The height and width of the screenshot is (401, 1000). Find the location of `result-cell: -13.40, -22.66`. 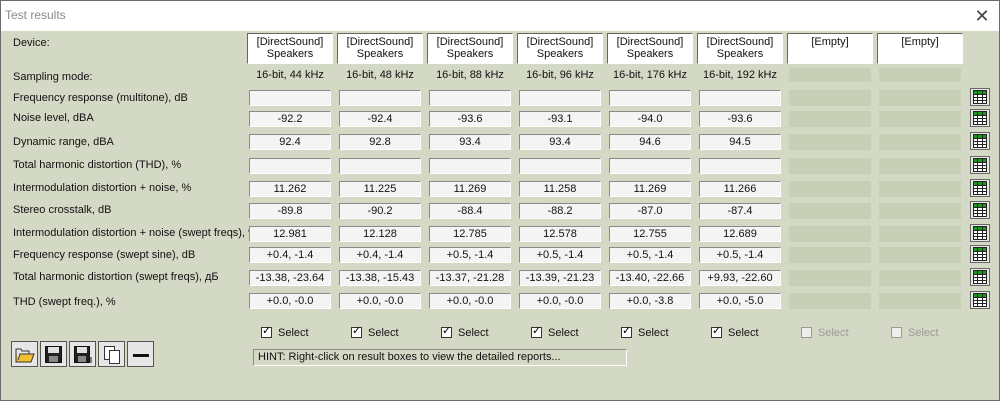

result-cell: -13.40, -22.66 is located at coordinates (650, 278).